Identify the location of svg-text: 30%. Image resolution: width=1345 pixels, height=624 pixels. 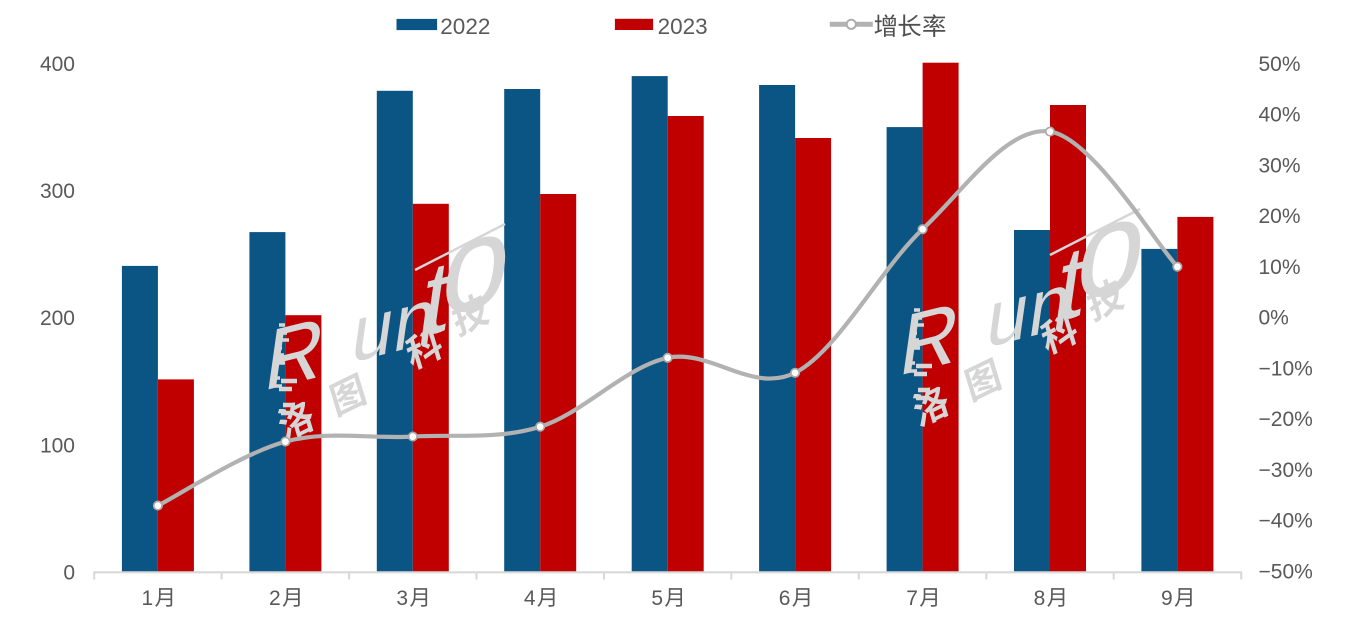
(1280, 165).